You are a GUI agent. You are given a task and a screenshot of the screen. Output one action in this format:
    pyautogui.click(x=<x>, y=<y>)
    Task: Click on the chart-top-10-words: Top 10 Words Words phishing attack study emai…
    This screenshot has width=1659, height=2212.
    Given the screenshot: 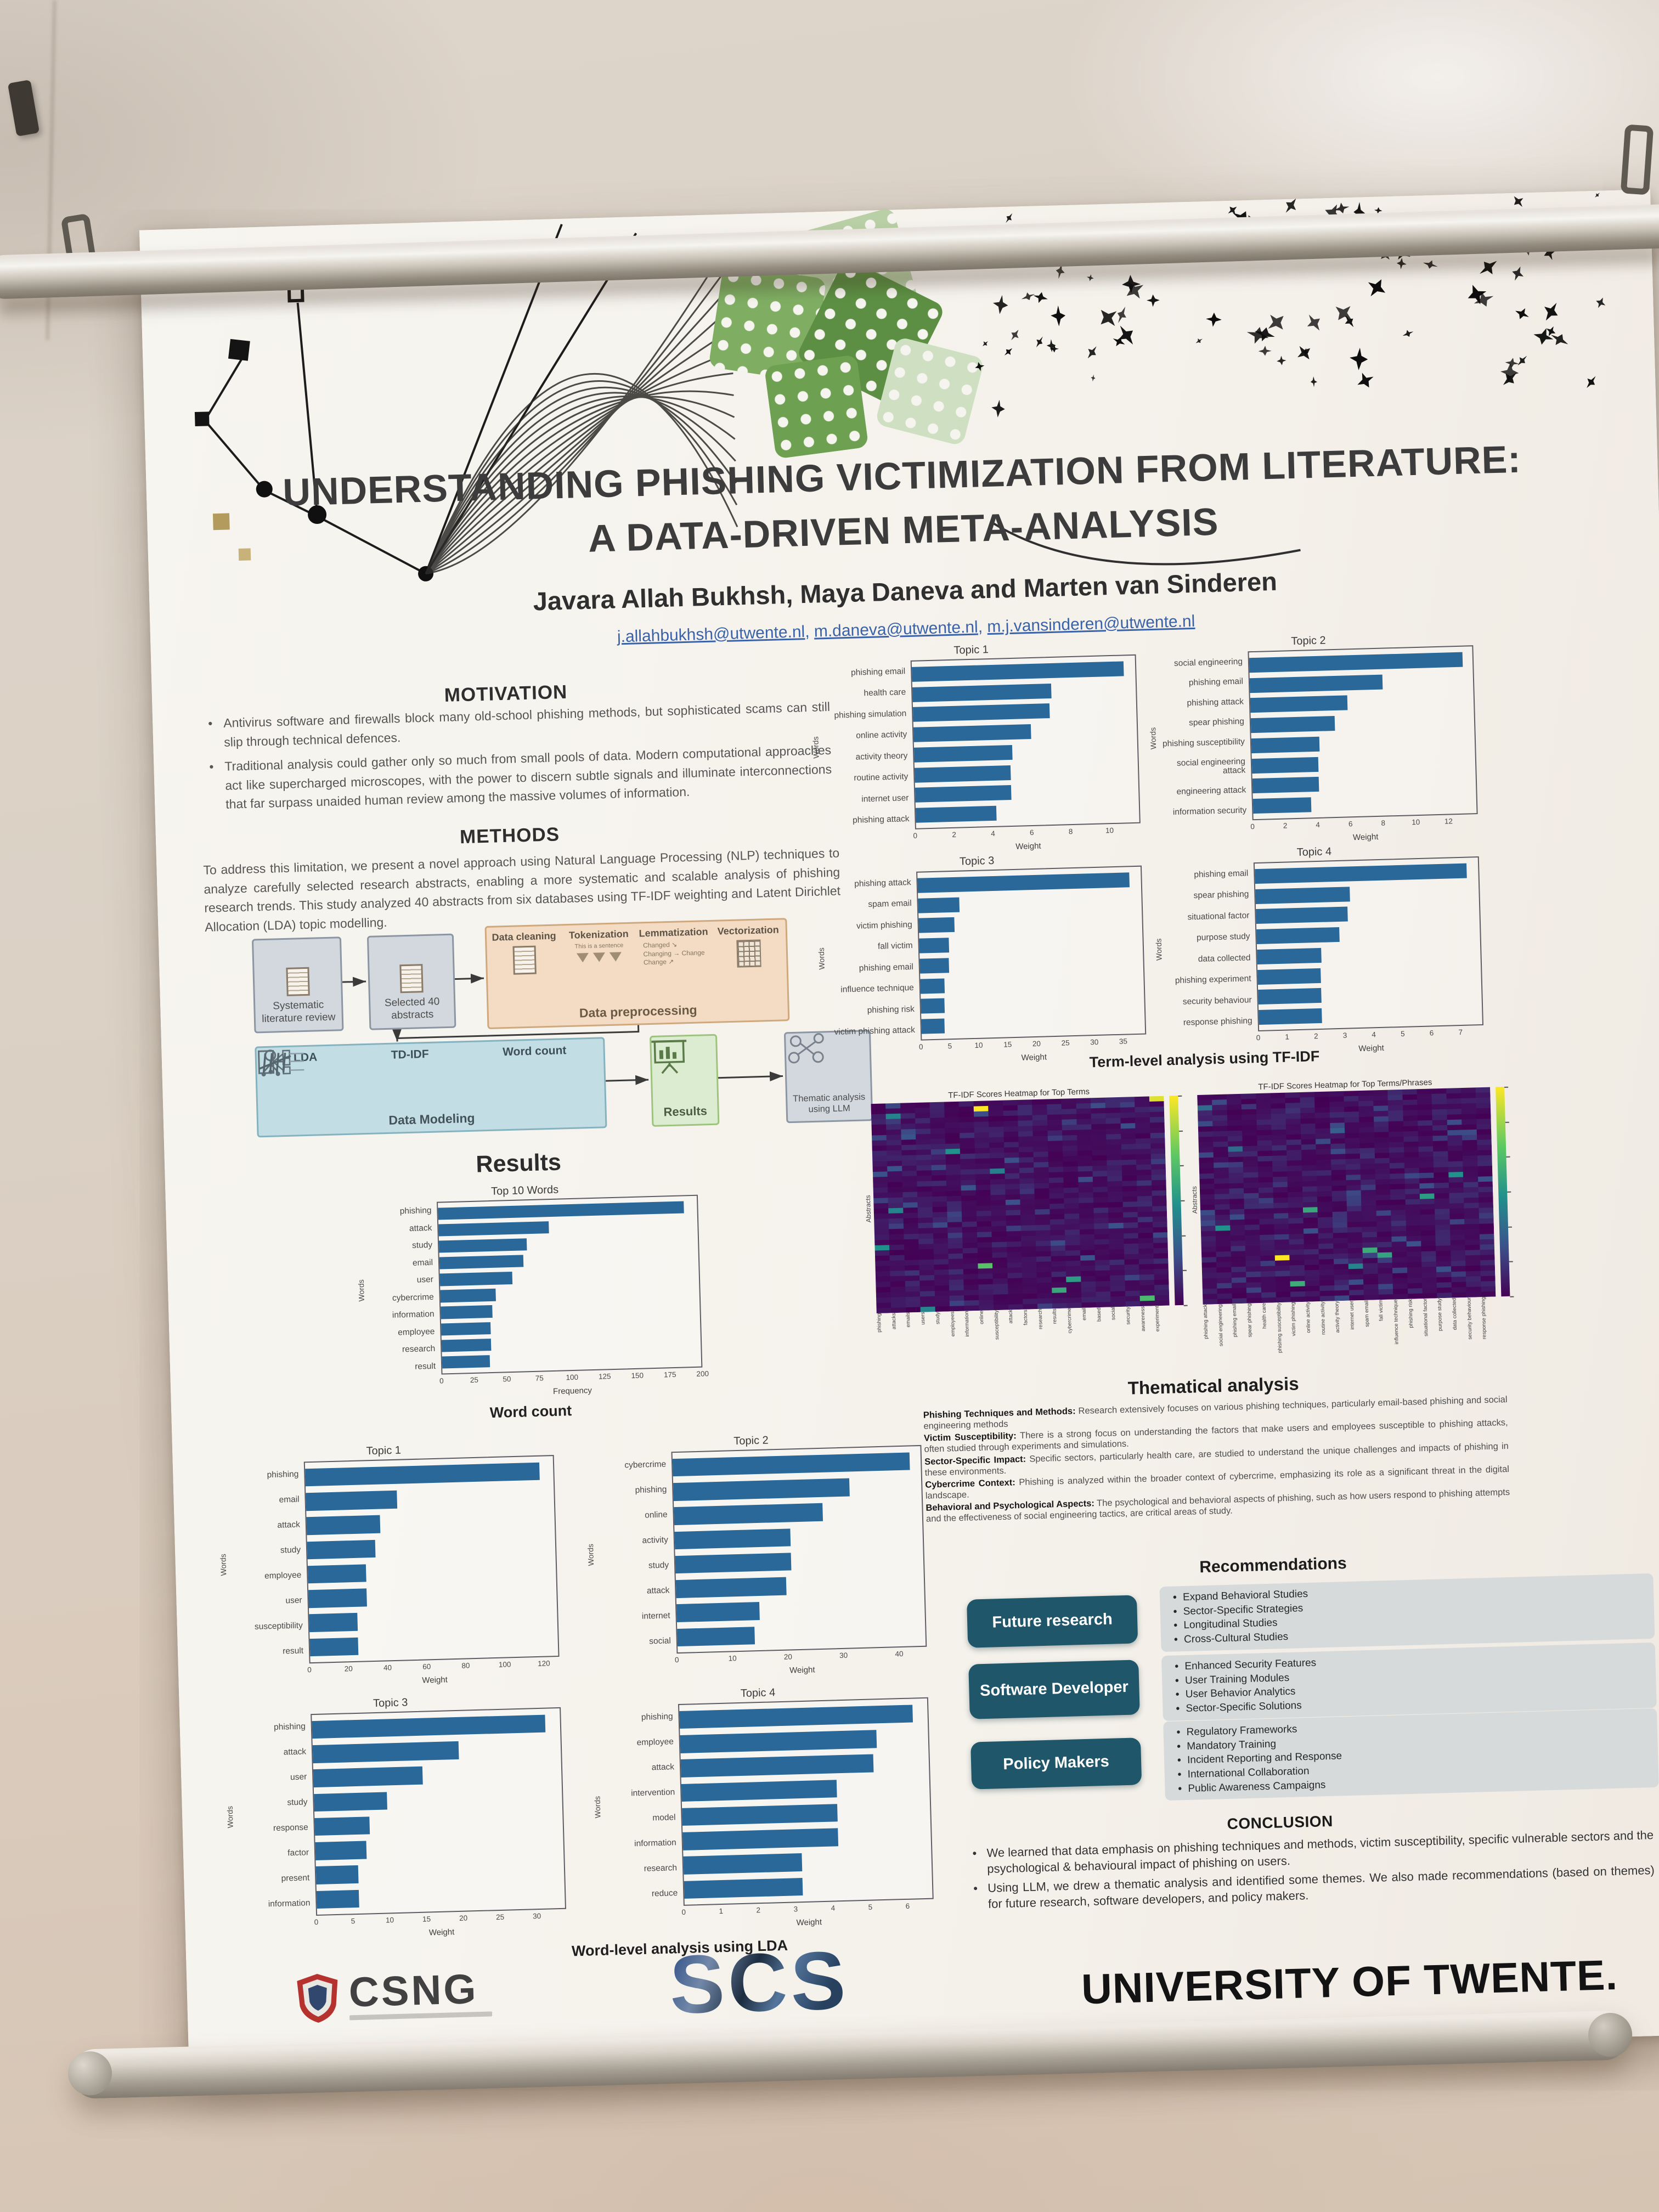 What is the action you would take?
    pyautogui.click(x=531, y=1303)
    